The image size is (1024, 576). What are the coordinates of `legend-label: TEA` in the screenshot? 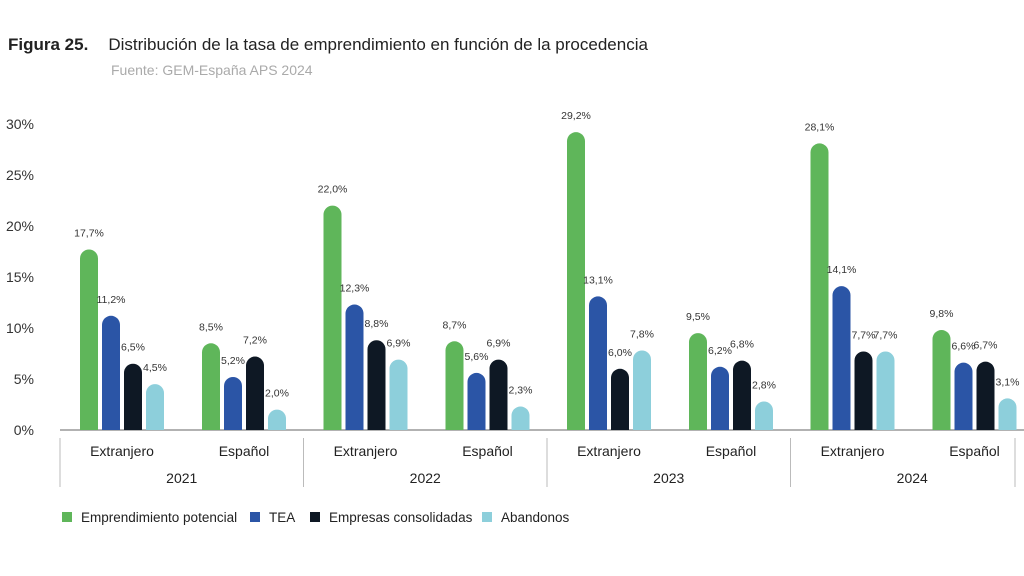 It's located at (282, 517).